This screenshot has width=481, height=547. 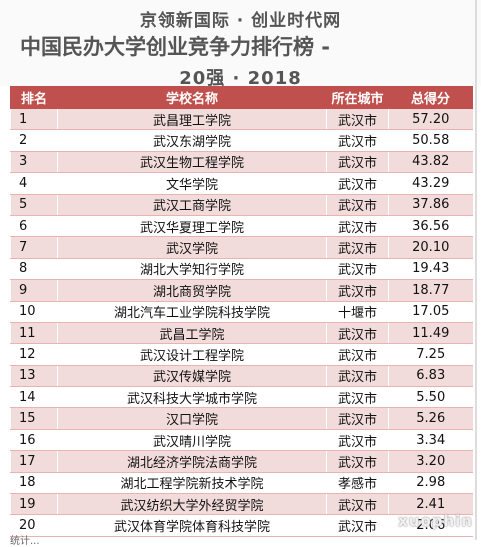 I want to click on school-name-cell: 武汉生物工程学院, so click(x=192, y=162).